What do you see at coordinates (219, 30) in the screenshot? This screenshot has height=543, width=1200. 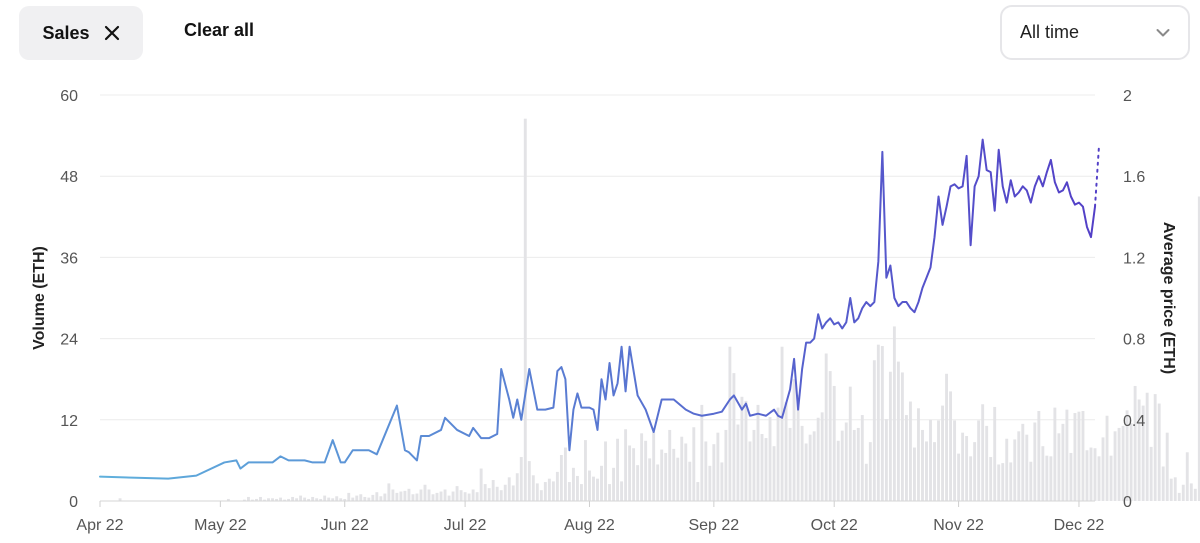 I see `clear-all-button: Clear all` at bounding box center [219, 30].